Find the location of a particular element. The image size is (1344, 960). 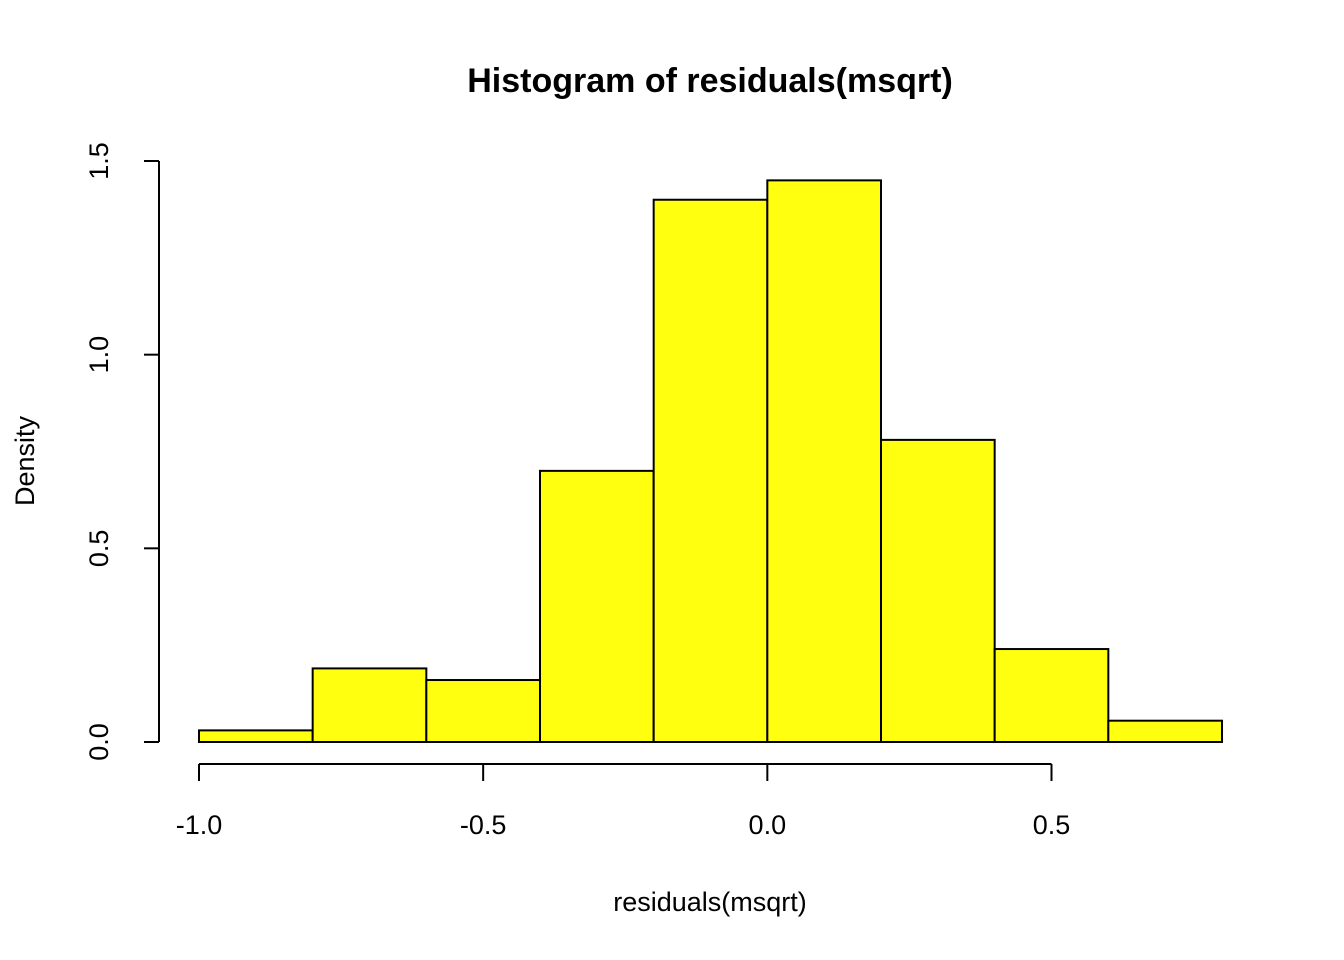

x-axis: -1.0 -0.5 0.0 0.5 is located at coordinates (623, 801).